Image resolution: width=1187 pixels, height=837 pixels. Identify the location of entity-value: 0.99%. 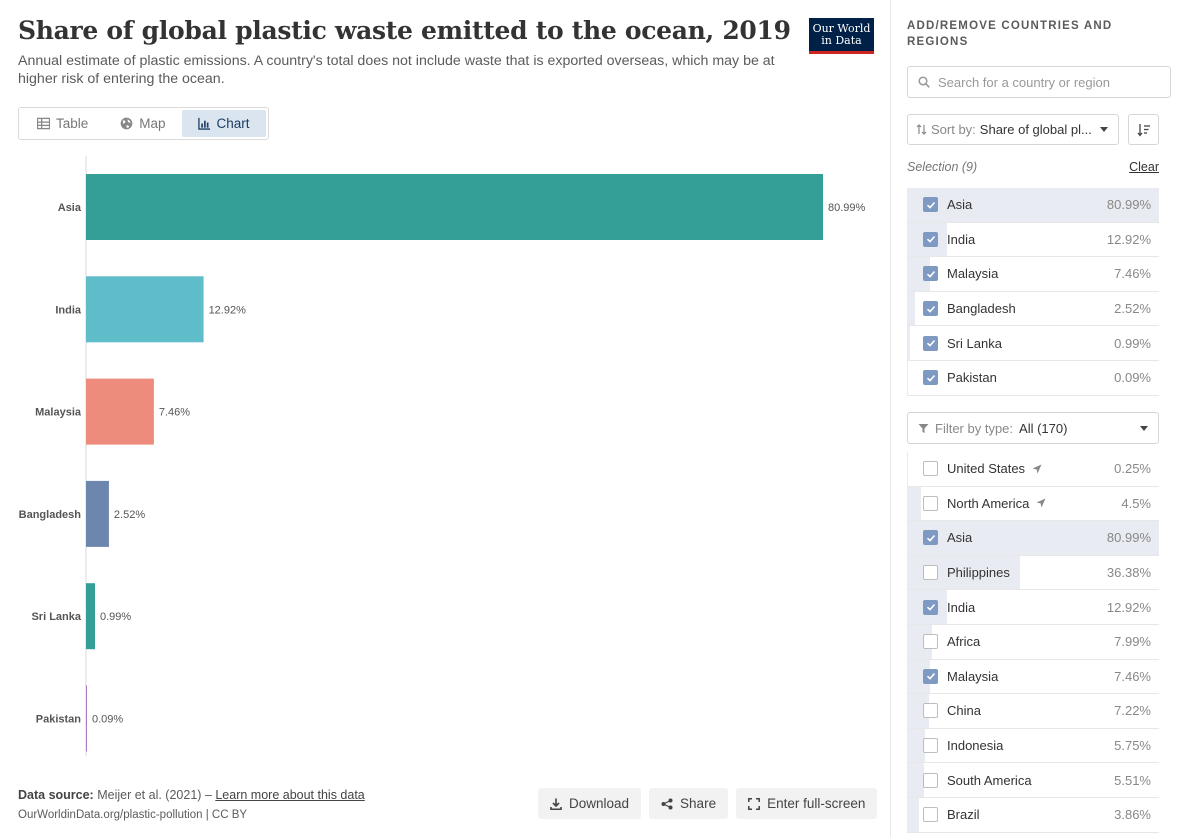
(1132, 343).